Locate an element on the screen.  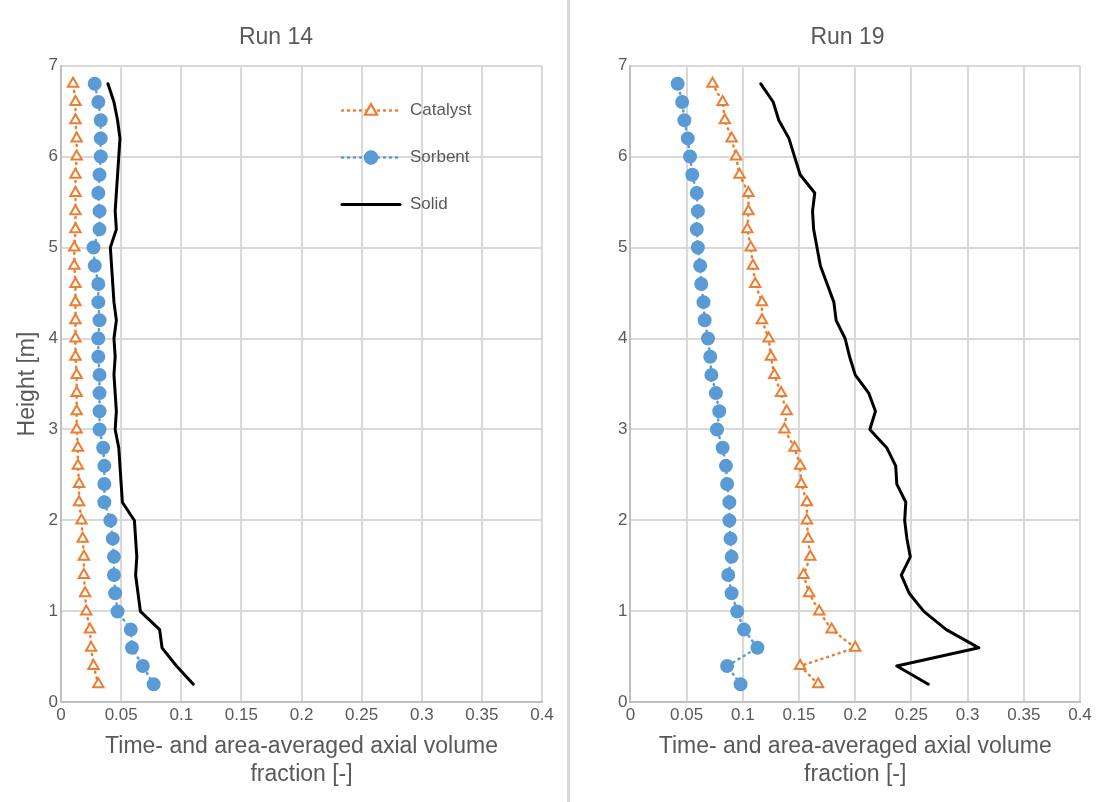
y-tick-label: 5 is located at coordinates (622, 247).